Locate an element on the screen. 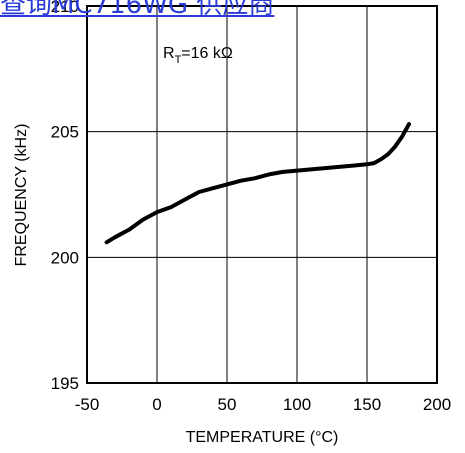 The image size is (465, 453). y-tick-labels: 195 200 205 210 is located at coordinates (65, 196).